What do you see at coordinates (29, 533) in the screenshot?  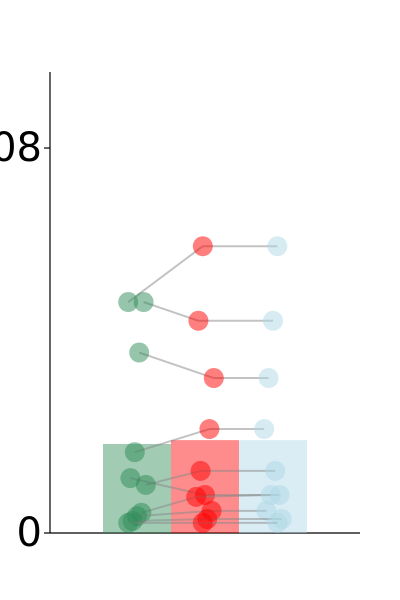 I see `y-tick-label: 0` at bounding box center [29, 533].